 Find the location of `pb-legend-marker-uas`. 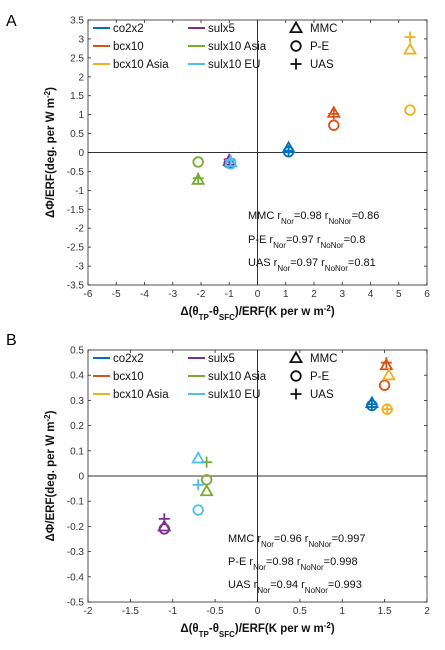

pb-legend-marker-uas is located at coordinates (296, 394).